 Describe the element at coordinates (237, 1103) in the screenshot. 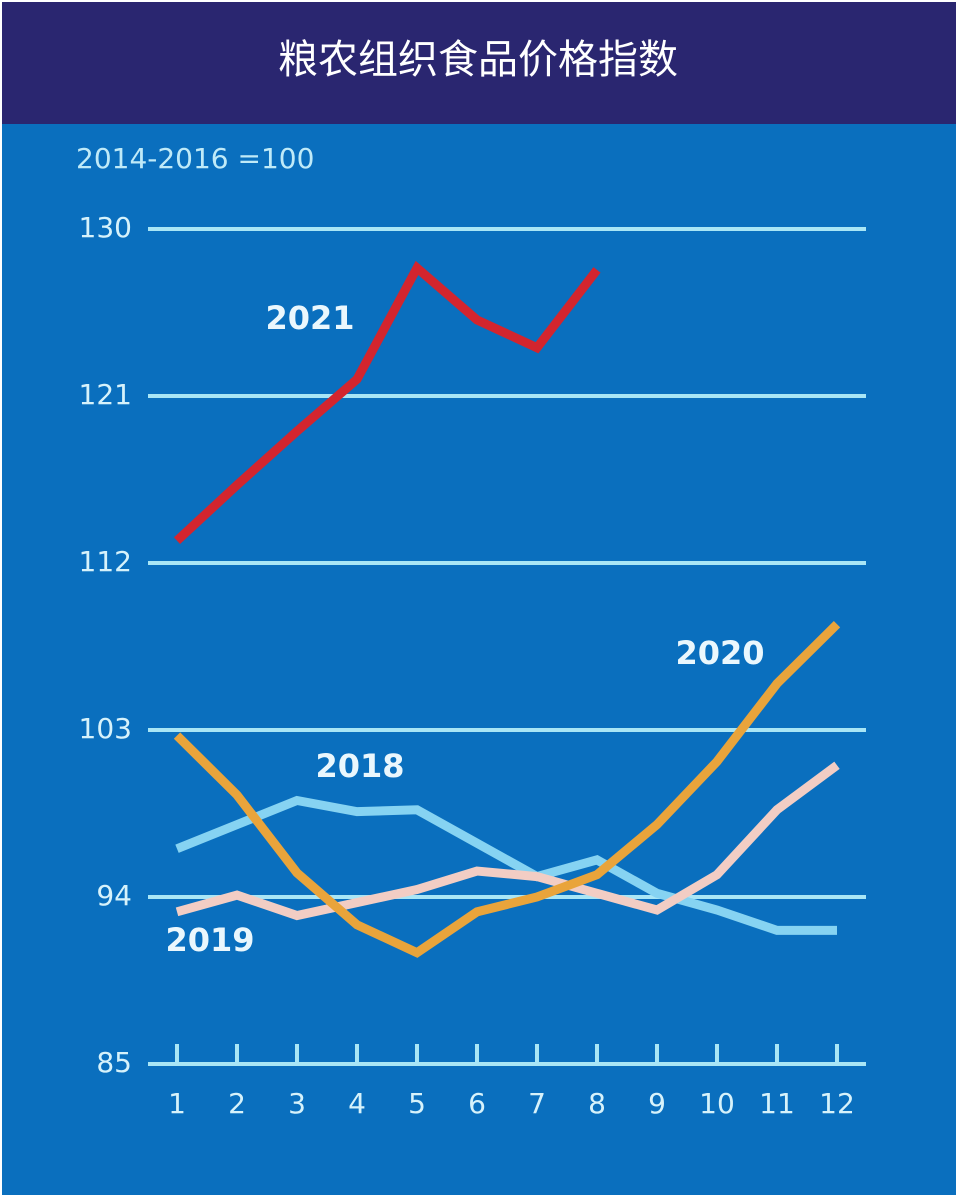

I see `x-tick-label: 2` at that location.